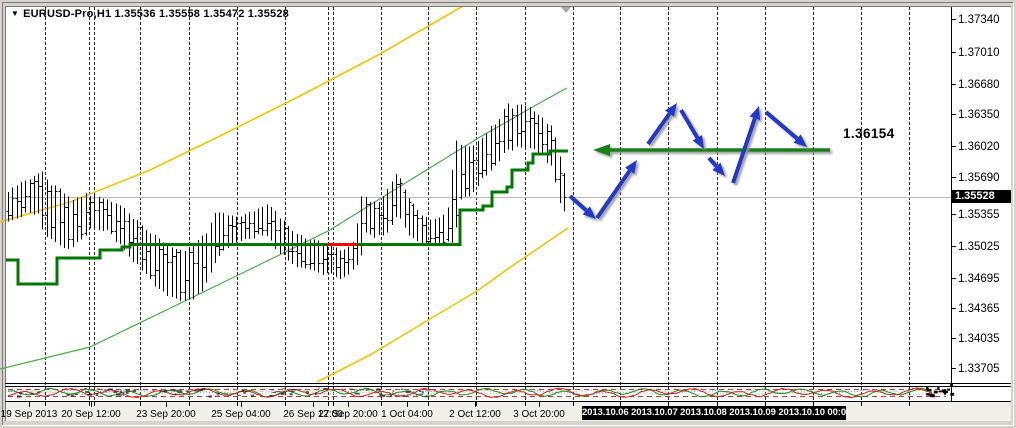  I want to click on indicator-pane, so click(481, 391).